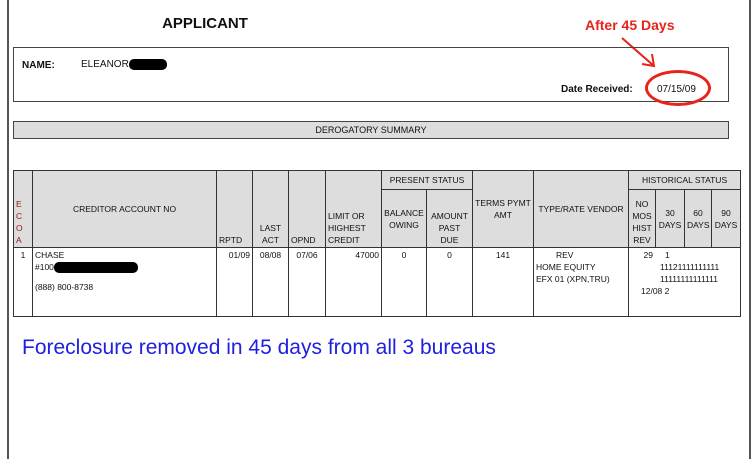  What do you see at coordinates (124, 209) in the screenshot?
I see `col-creditor: CREDITOR ACCOUNT NO` at bounding box center [124, 209].